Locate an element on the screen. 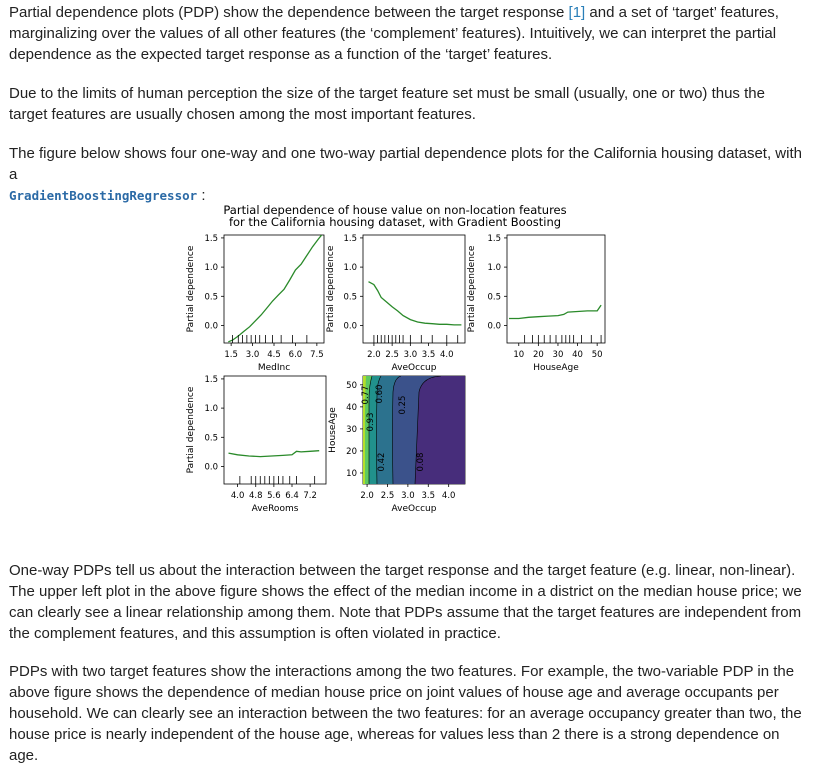 The width and height of the screenshot is (825, 766). contour-line-low is located at coordinates (428, 430).